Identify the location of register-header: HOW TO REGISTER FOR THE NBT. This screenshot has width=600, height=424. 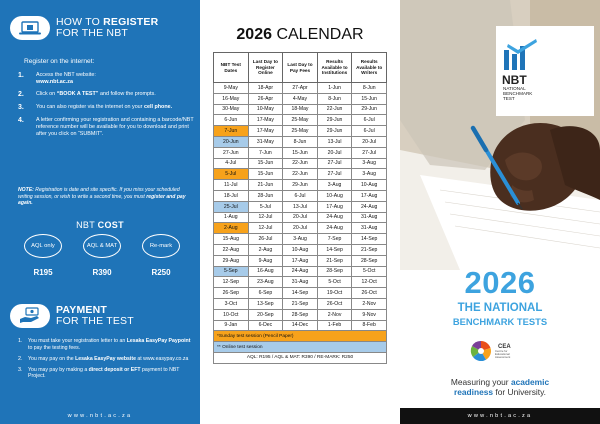
(84, 28).